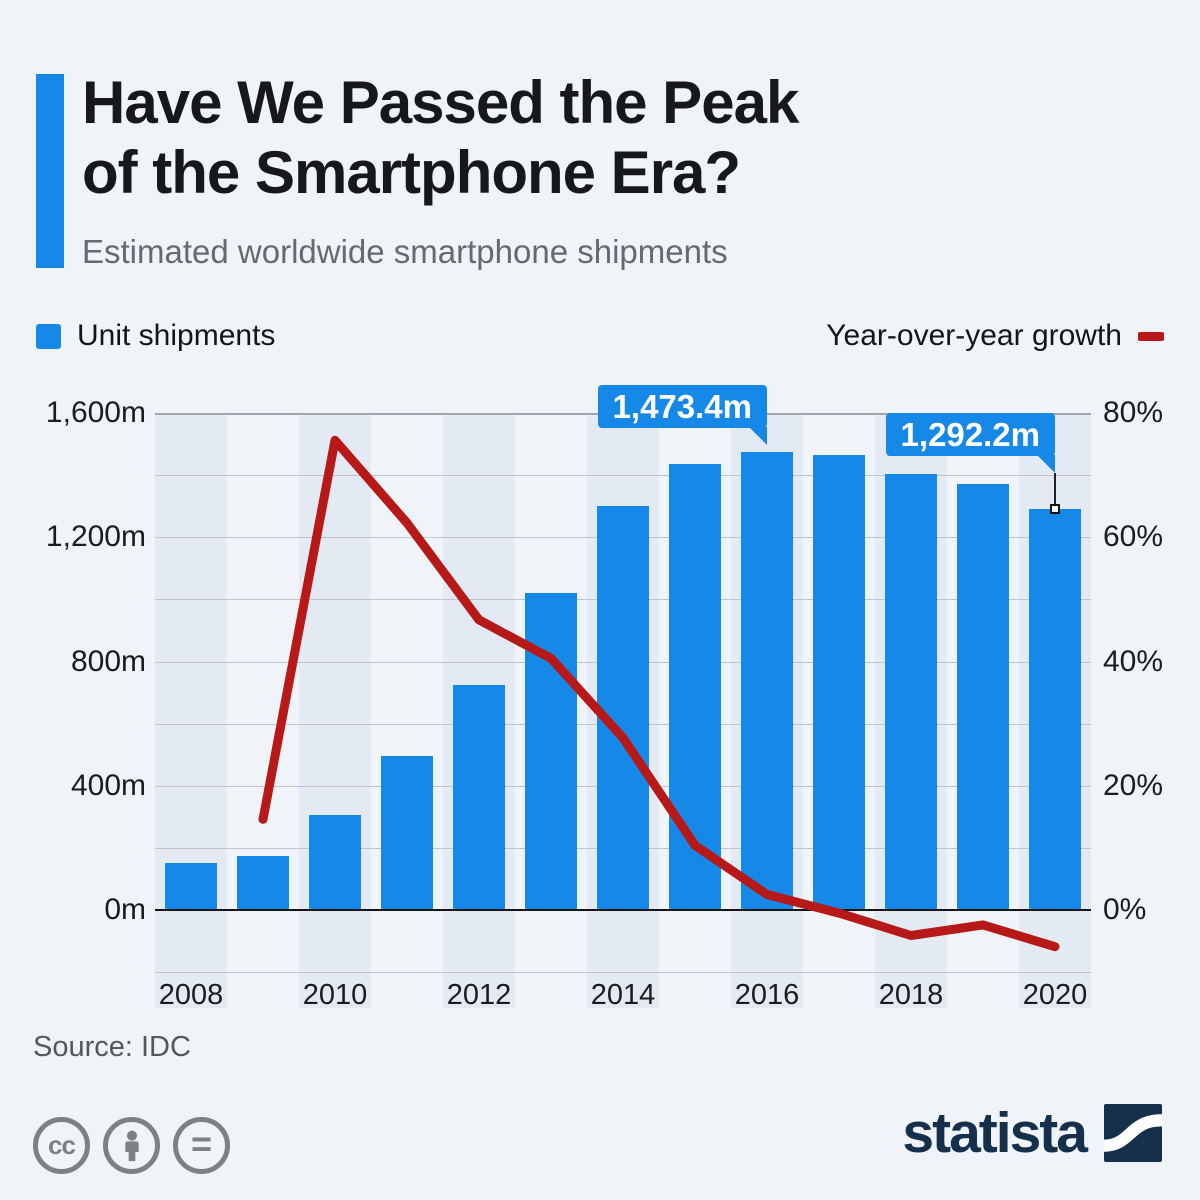 The height and width of the screenshot is (1200, 1200). I want to click on bar-2020, so click(1055, 709).